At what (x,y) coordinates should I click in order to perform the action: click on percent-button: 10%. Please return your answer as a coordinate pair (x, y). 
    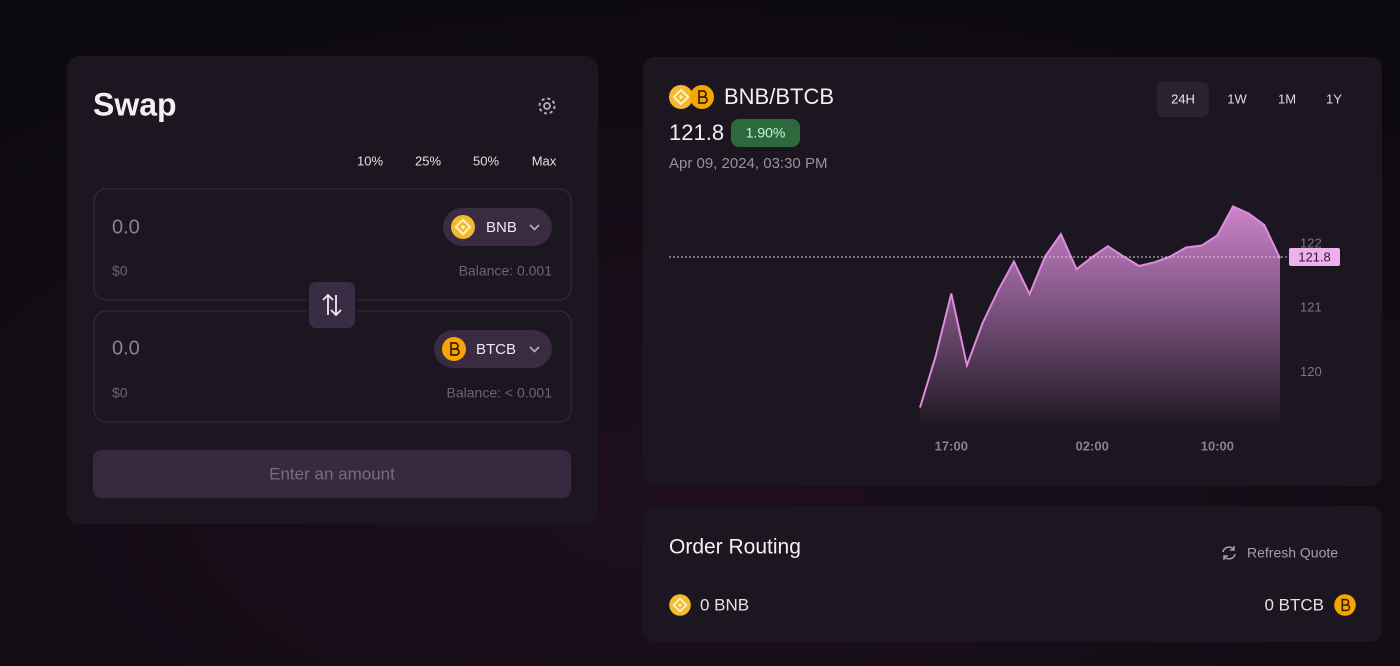
    Looking at the image, I should click on (370, 160).